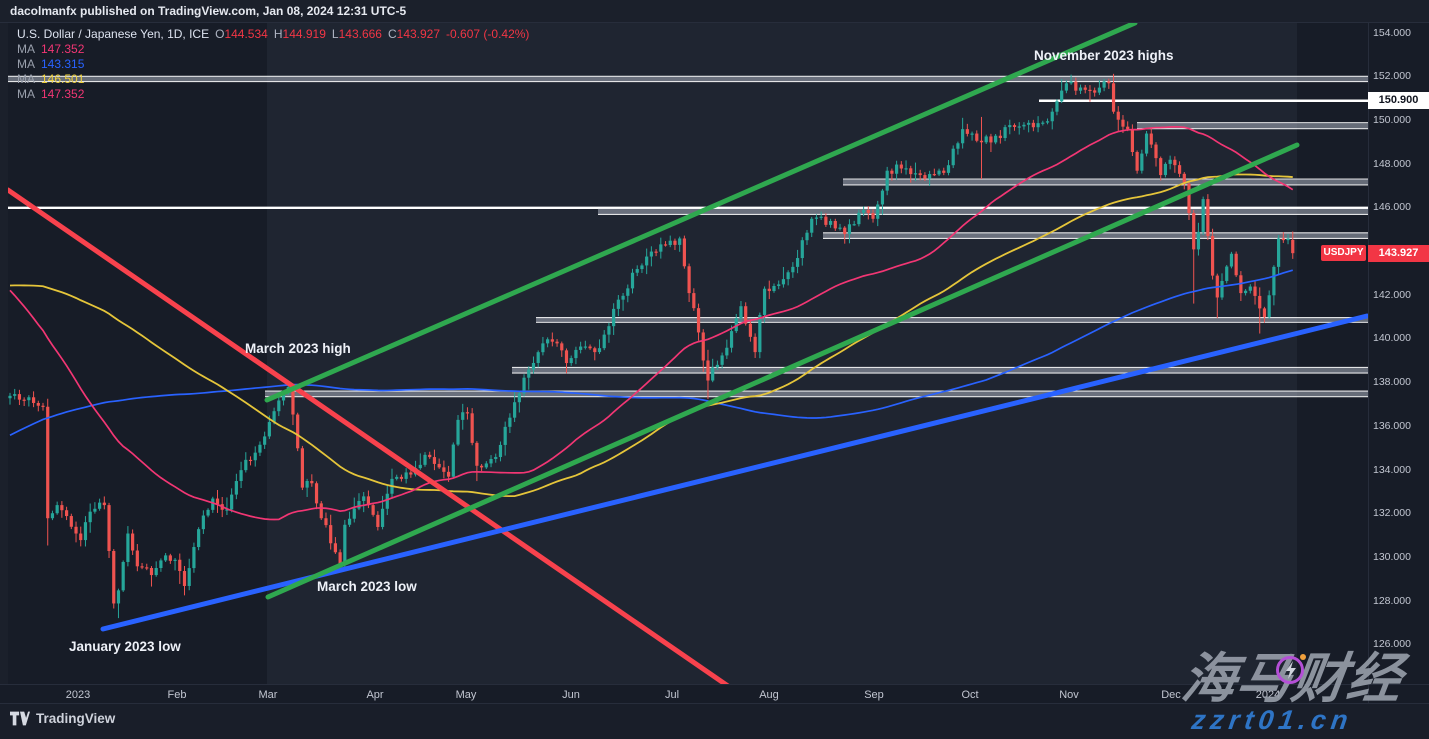 The height and width of the screenshot is (739, 1429). I want to click on legend-ma-row: MA 143.315, so click(273, 64).